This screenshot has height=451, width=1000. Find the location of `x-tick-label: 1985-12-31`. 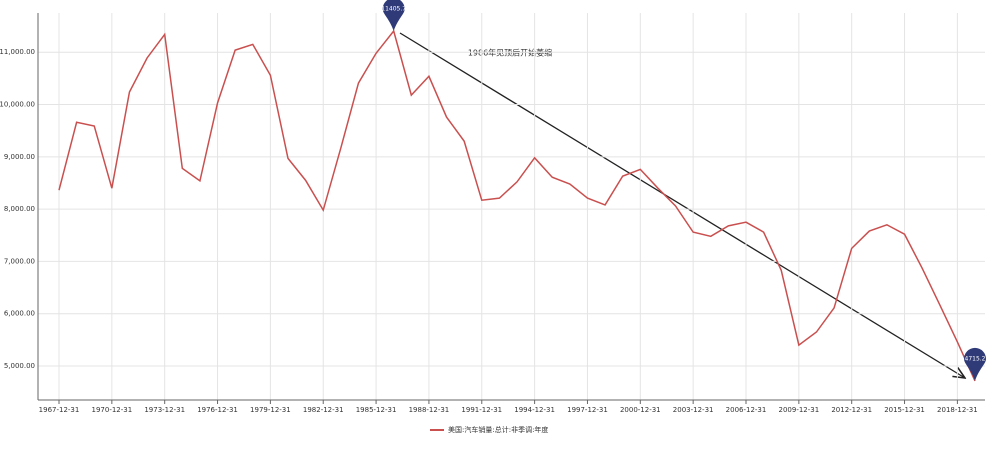

x-tick-label: 1985-12-31 is located at coordinates (376, 410).